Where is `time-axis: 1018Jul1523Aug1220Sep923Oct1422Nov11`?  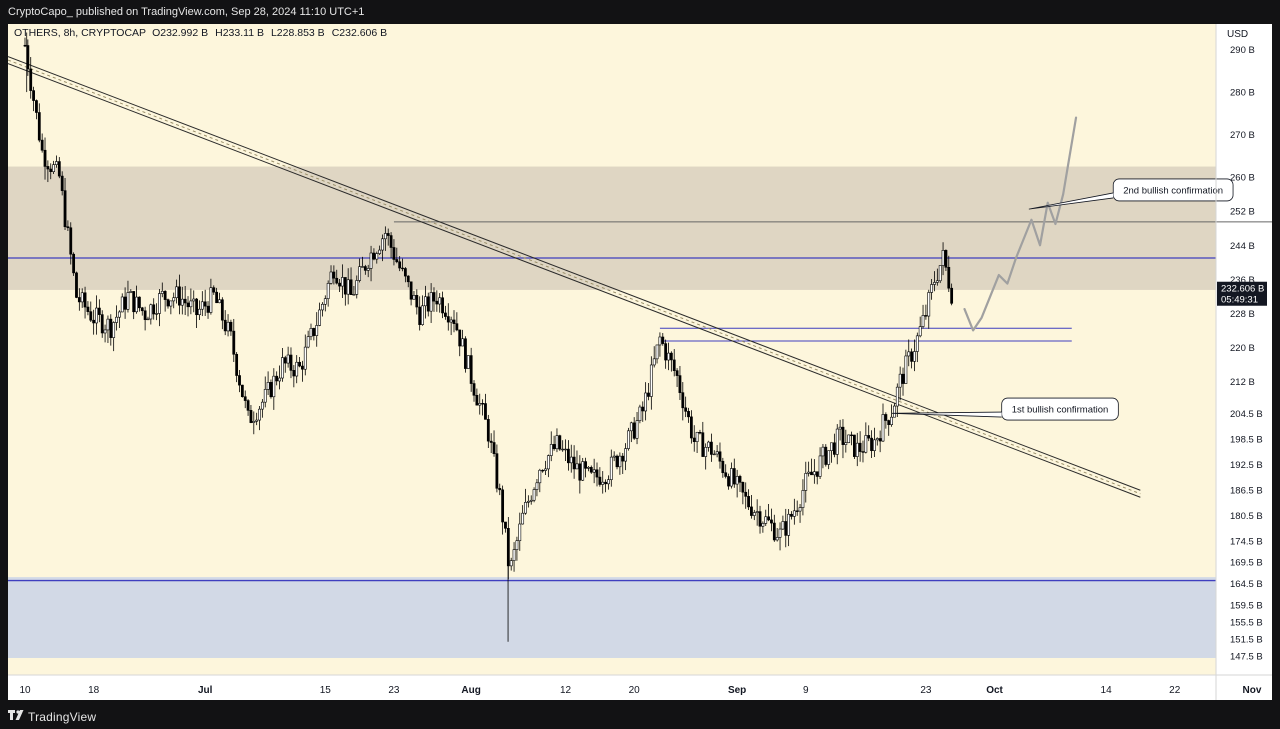 time-axis: 1018Jul1523Aug1220Sep923Oct1422Nov11 is located at coordinates (645, 690).